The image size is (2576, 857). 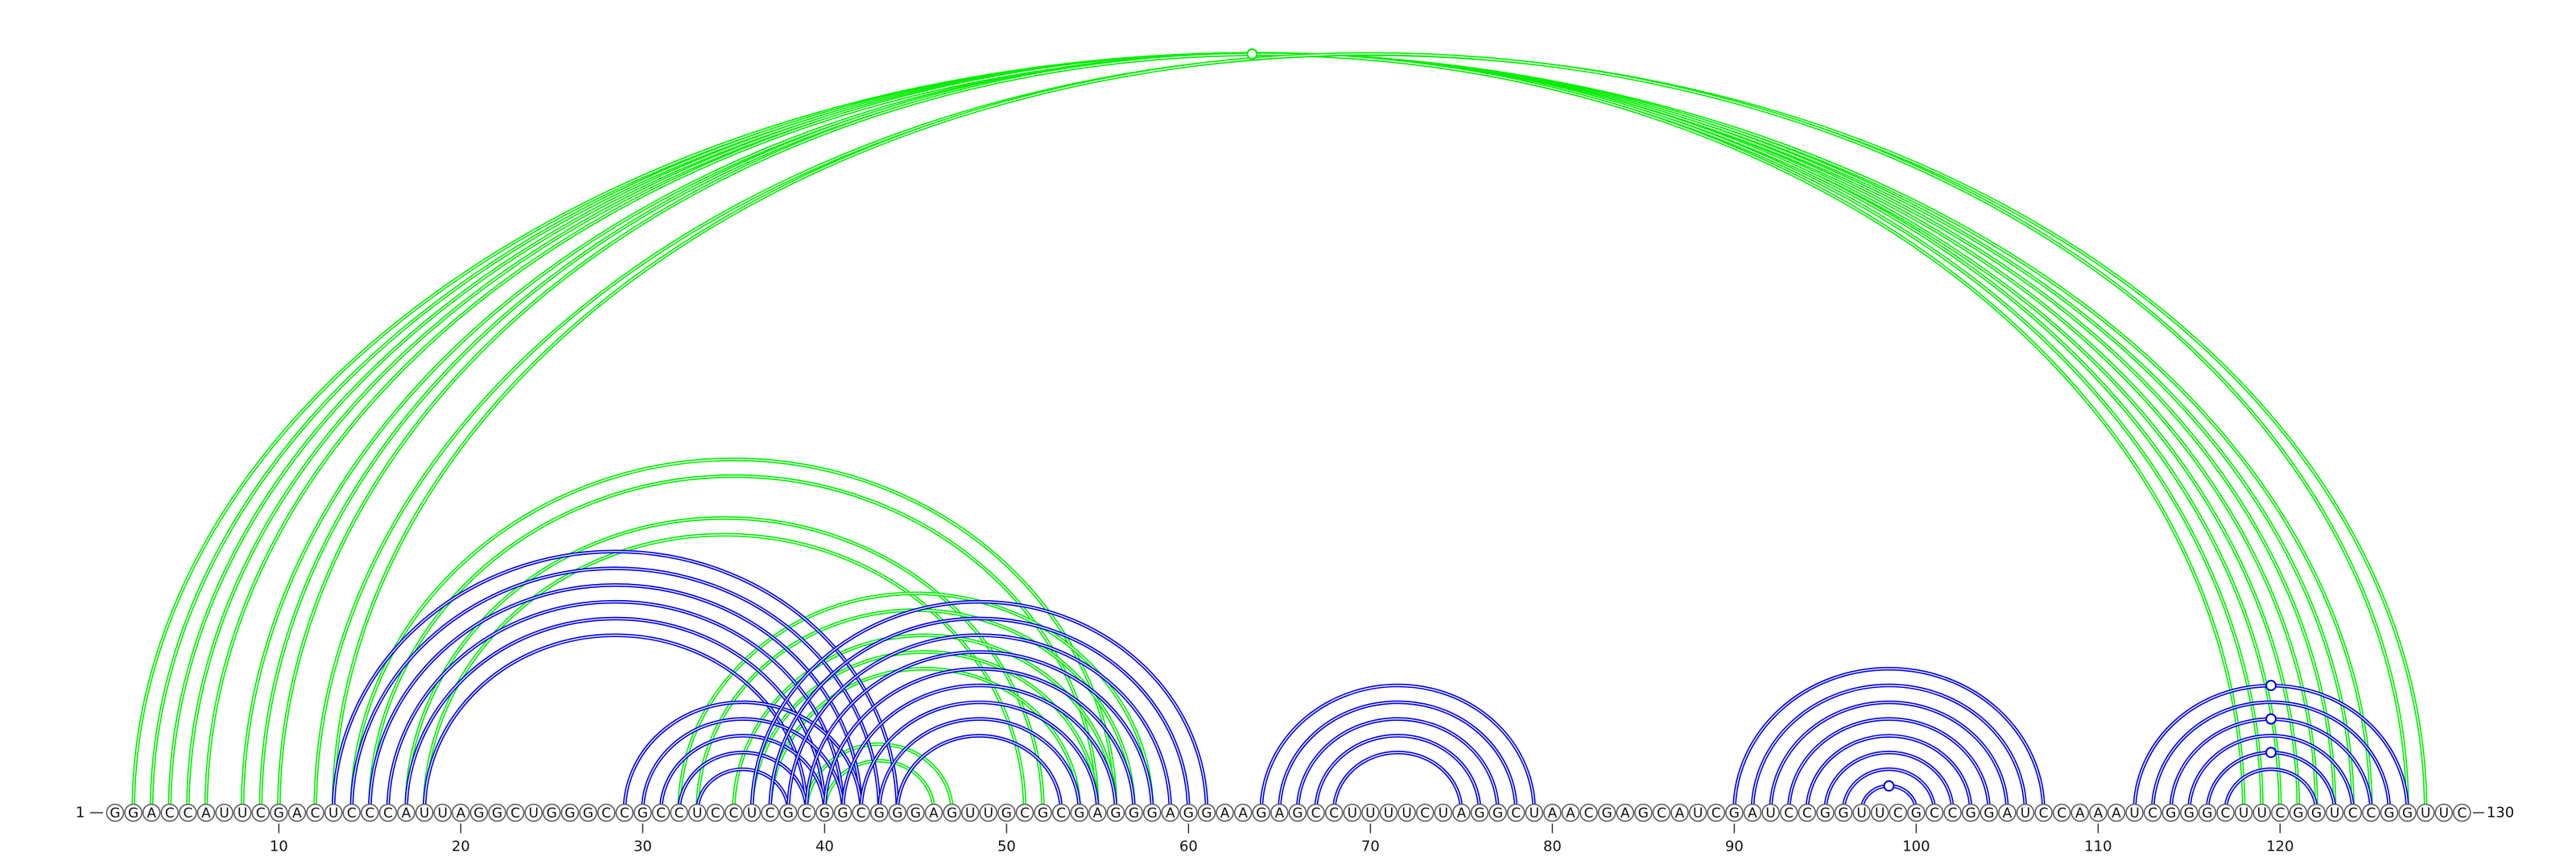 I want to click on backbone: 1 130, so click(x=1295, y=813).